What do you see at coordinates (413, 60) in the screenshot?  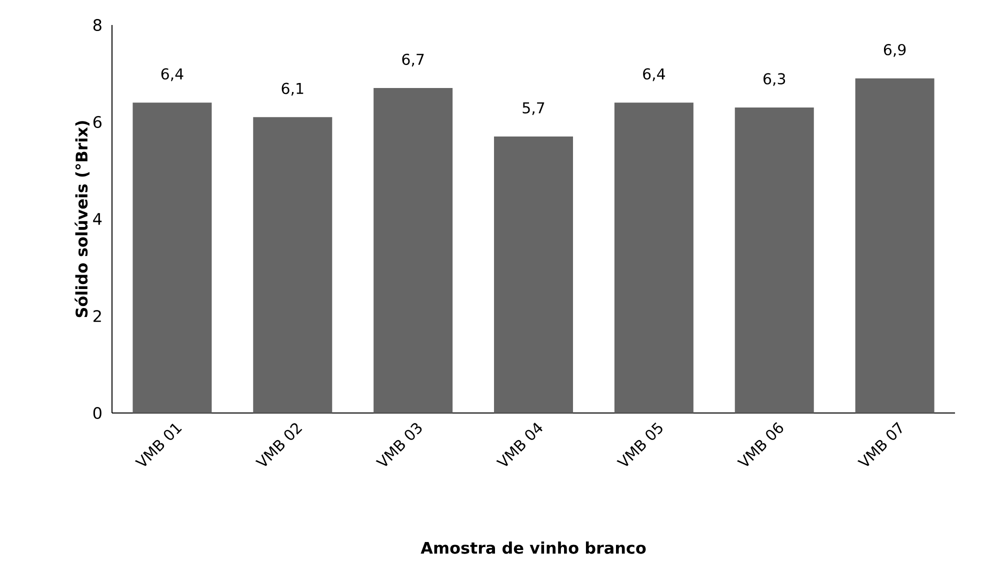 I see `data-label: 6,7` at bounding box center [413, 60].